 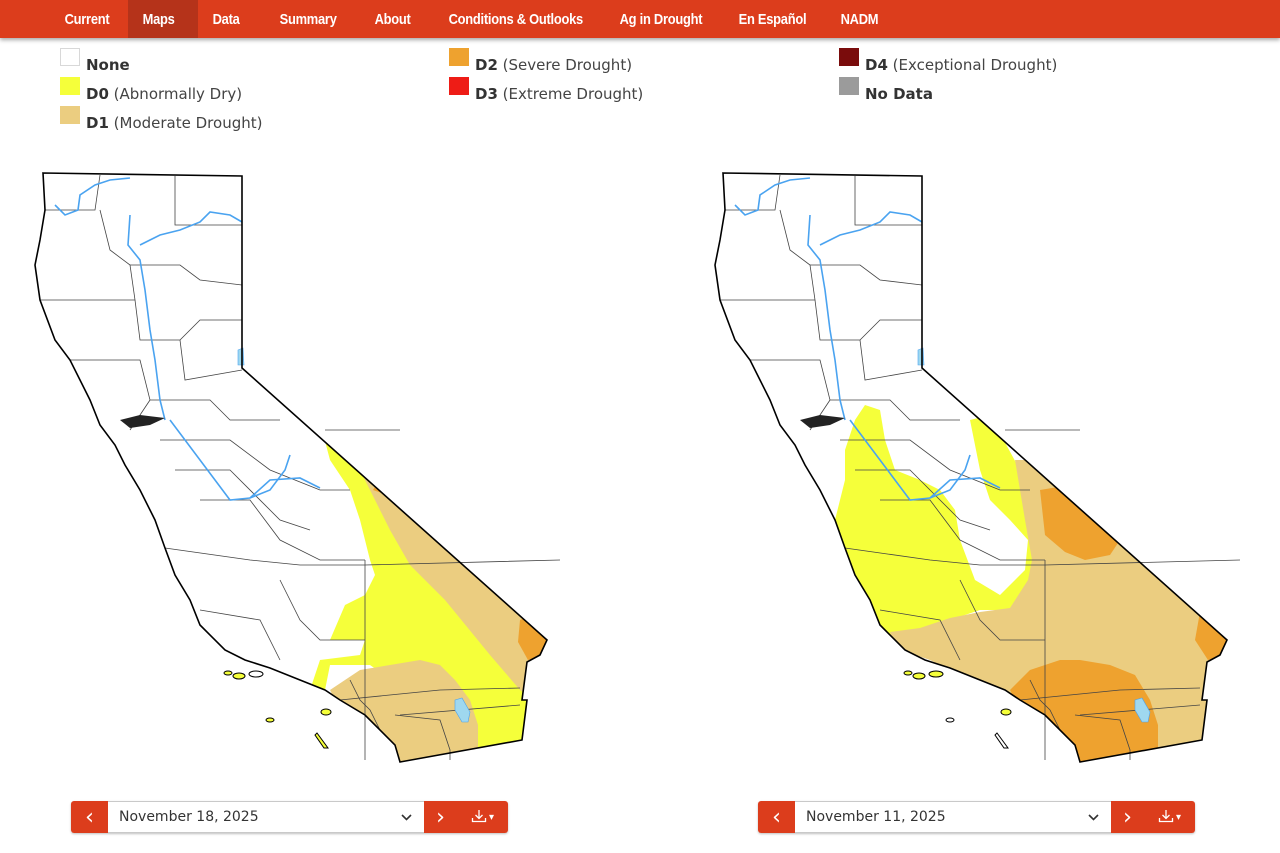 I want to click on legend-desc: (Abnormally Dry), so click(x=178, y=94).